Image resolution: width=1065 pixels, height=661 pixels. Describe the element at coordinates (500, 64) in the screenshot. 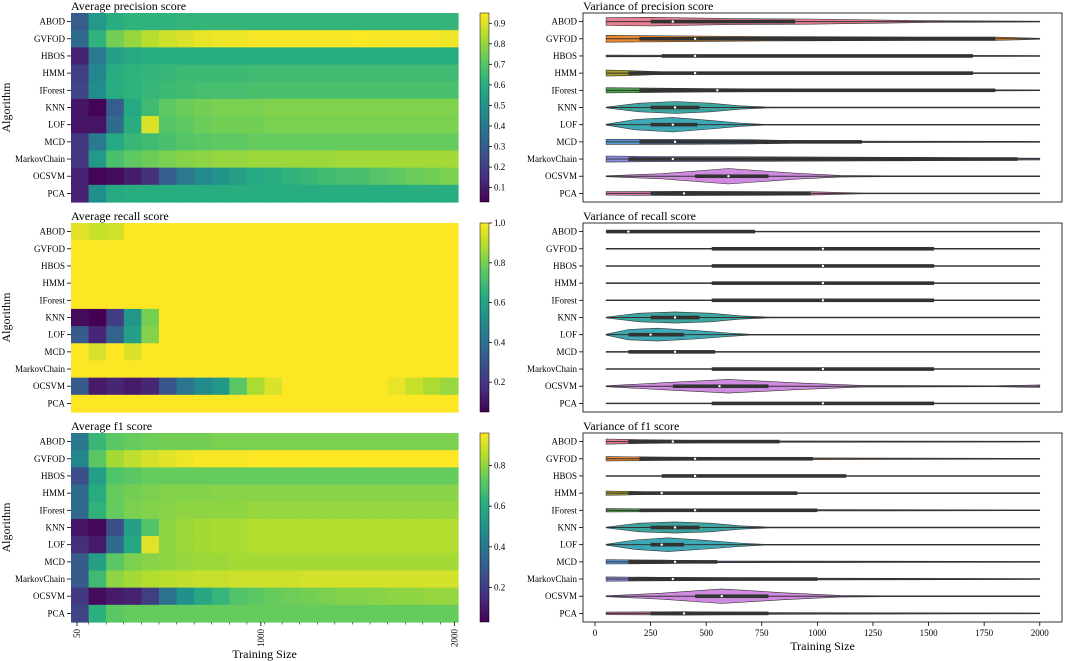

I see `colorbar-tick-label: 0.7` at that location.